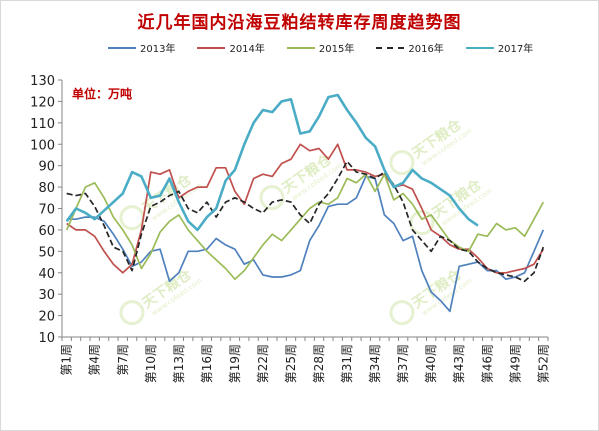 The width and height of the screenshot is (599, 431). What do you see at coordinates (42, 124) in the screenshot?
I see `y-tick-label: 110` at bounding box center [42, 124].